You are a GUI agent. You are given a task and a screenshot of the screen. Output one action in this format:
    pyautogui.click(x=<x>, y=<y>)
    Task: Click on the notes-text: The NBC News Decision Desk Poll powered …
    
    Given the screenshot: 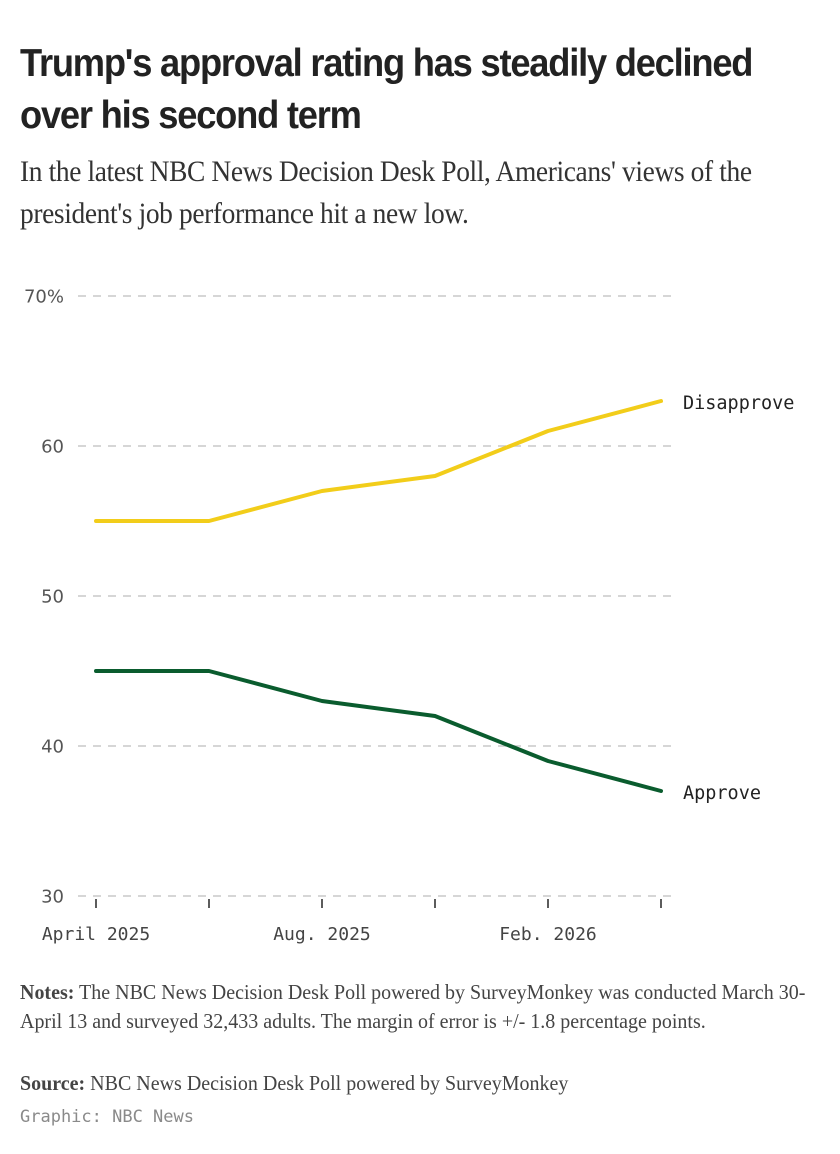 What is the action you would take?
    pyautogui.click(x=413, y=1006)
    